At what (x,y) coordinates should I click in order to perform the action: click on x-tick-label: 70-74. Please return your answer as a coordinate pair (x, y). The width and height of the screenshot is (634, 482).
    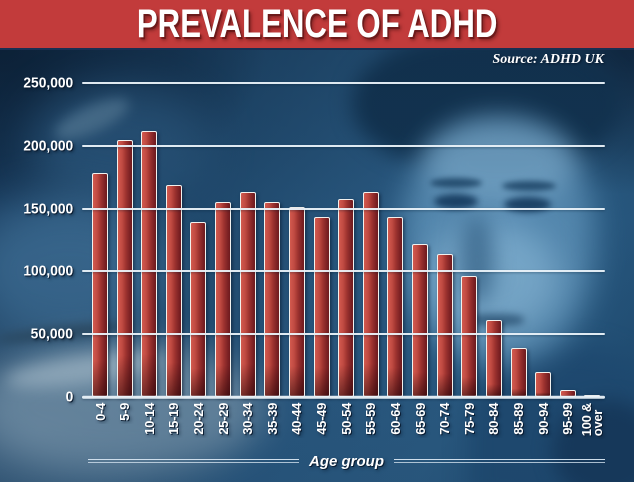
    Looking at the image, I should click on (445, 419).